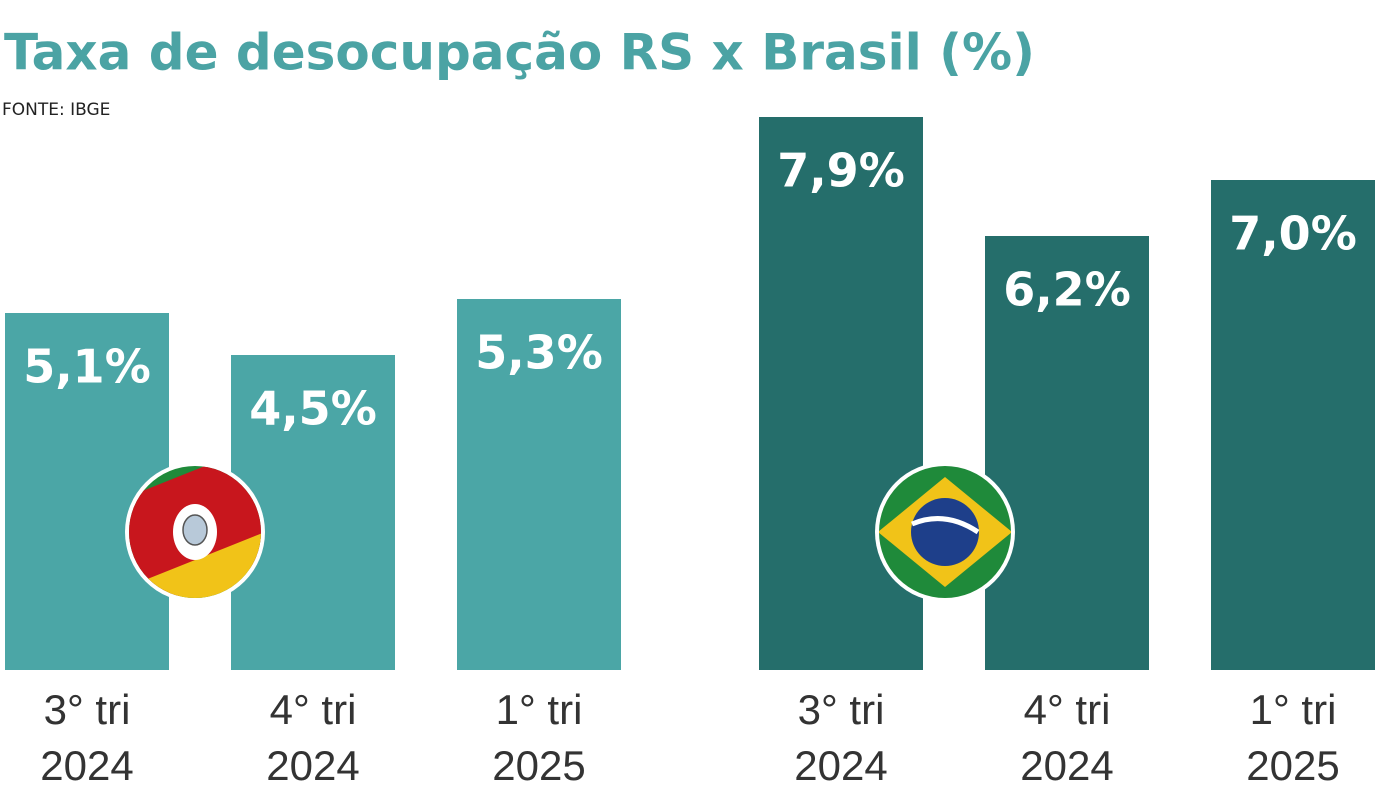  I want to click on rs-flag, so click(195, 532).